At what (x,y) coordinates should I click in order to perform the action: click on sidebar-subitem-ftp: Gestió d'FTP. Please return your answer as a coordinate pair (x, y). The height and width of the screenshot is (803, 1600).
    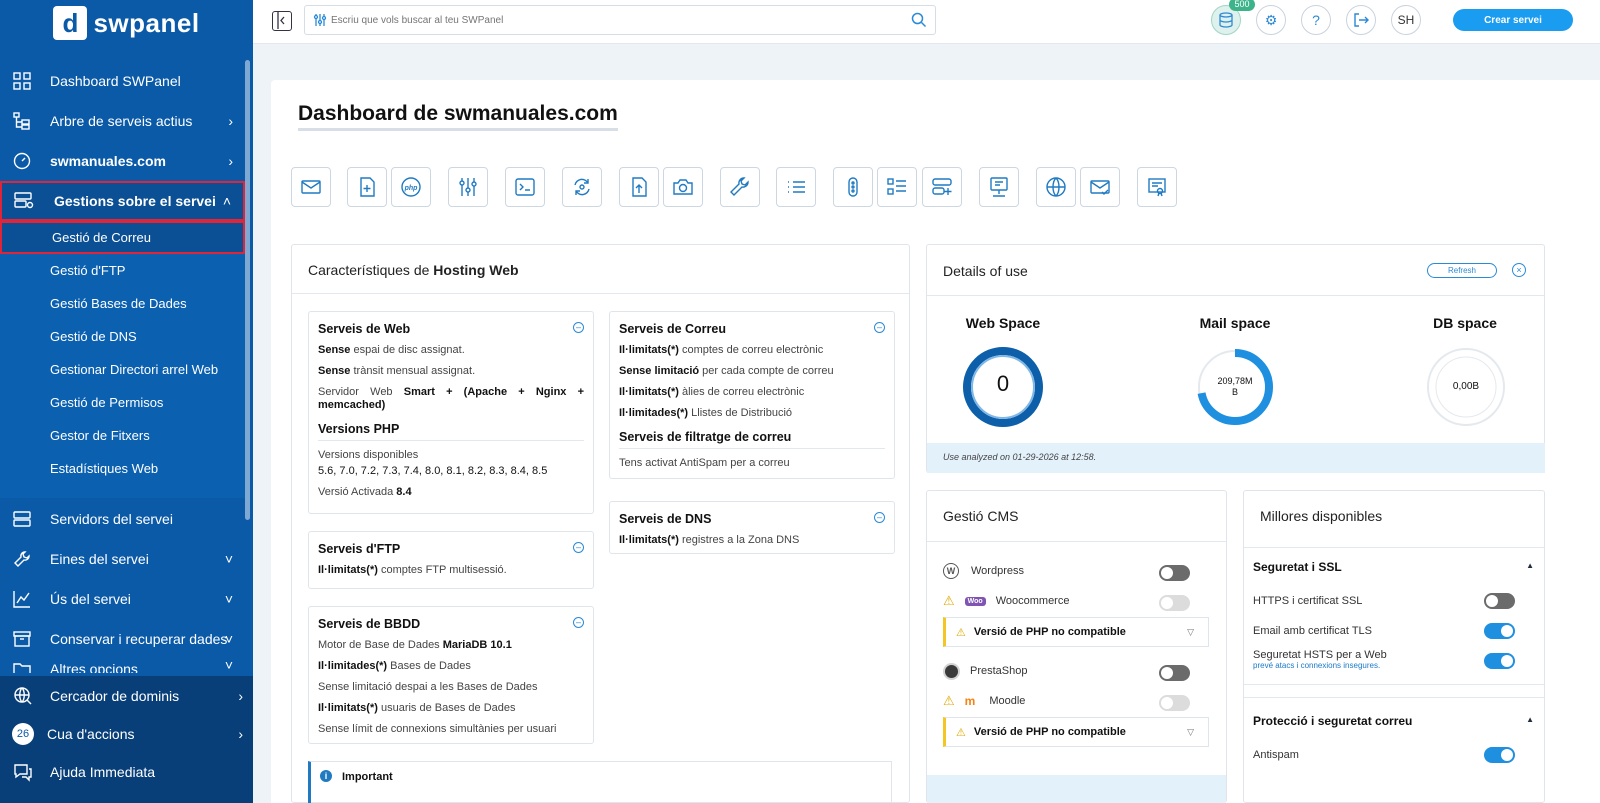
    Looking at the image, I should click on (88, 270).